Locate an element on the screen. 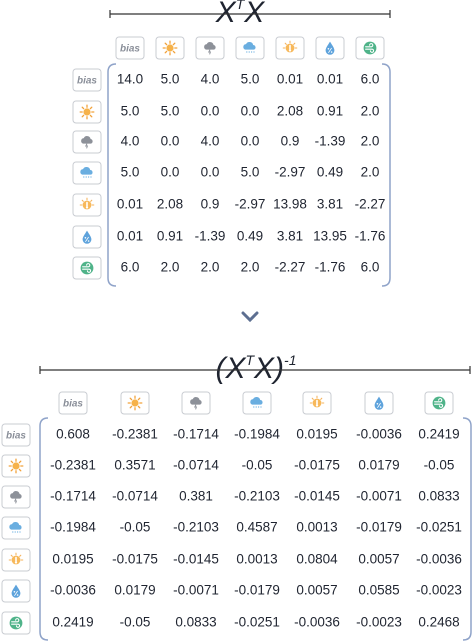 The width and height of the screenshot is (474, 644). cell-value: 14.0 is located at coordinates (130, 79).